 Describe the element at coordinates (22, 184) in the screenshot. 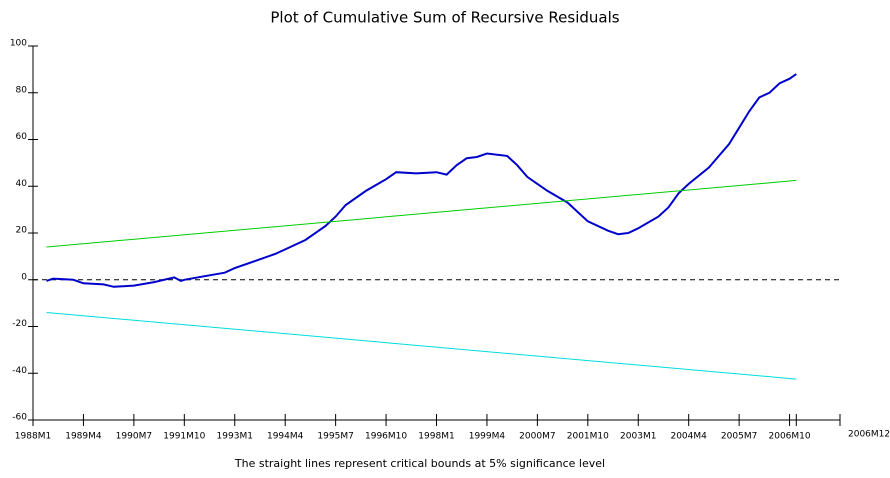

I see `y-tick-label: 40` at that location.